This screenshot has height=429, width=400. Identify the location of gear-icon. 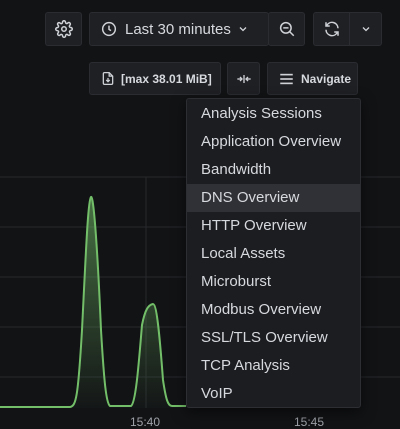
(63, 29).